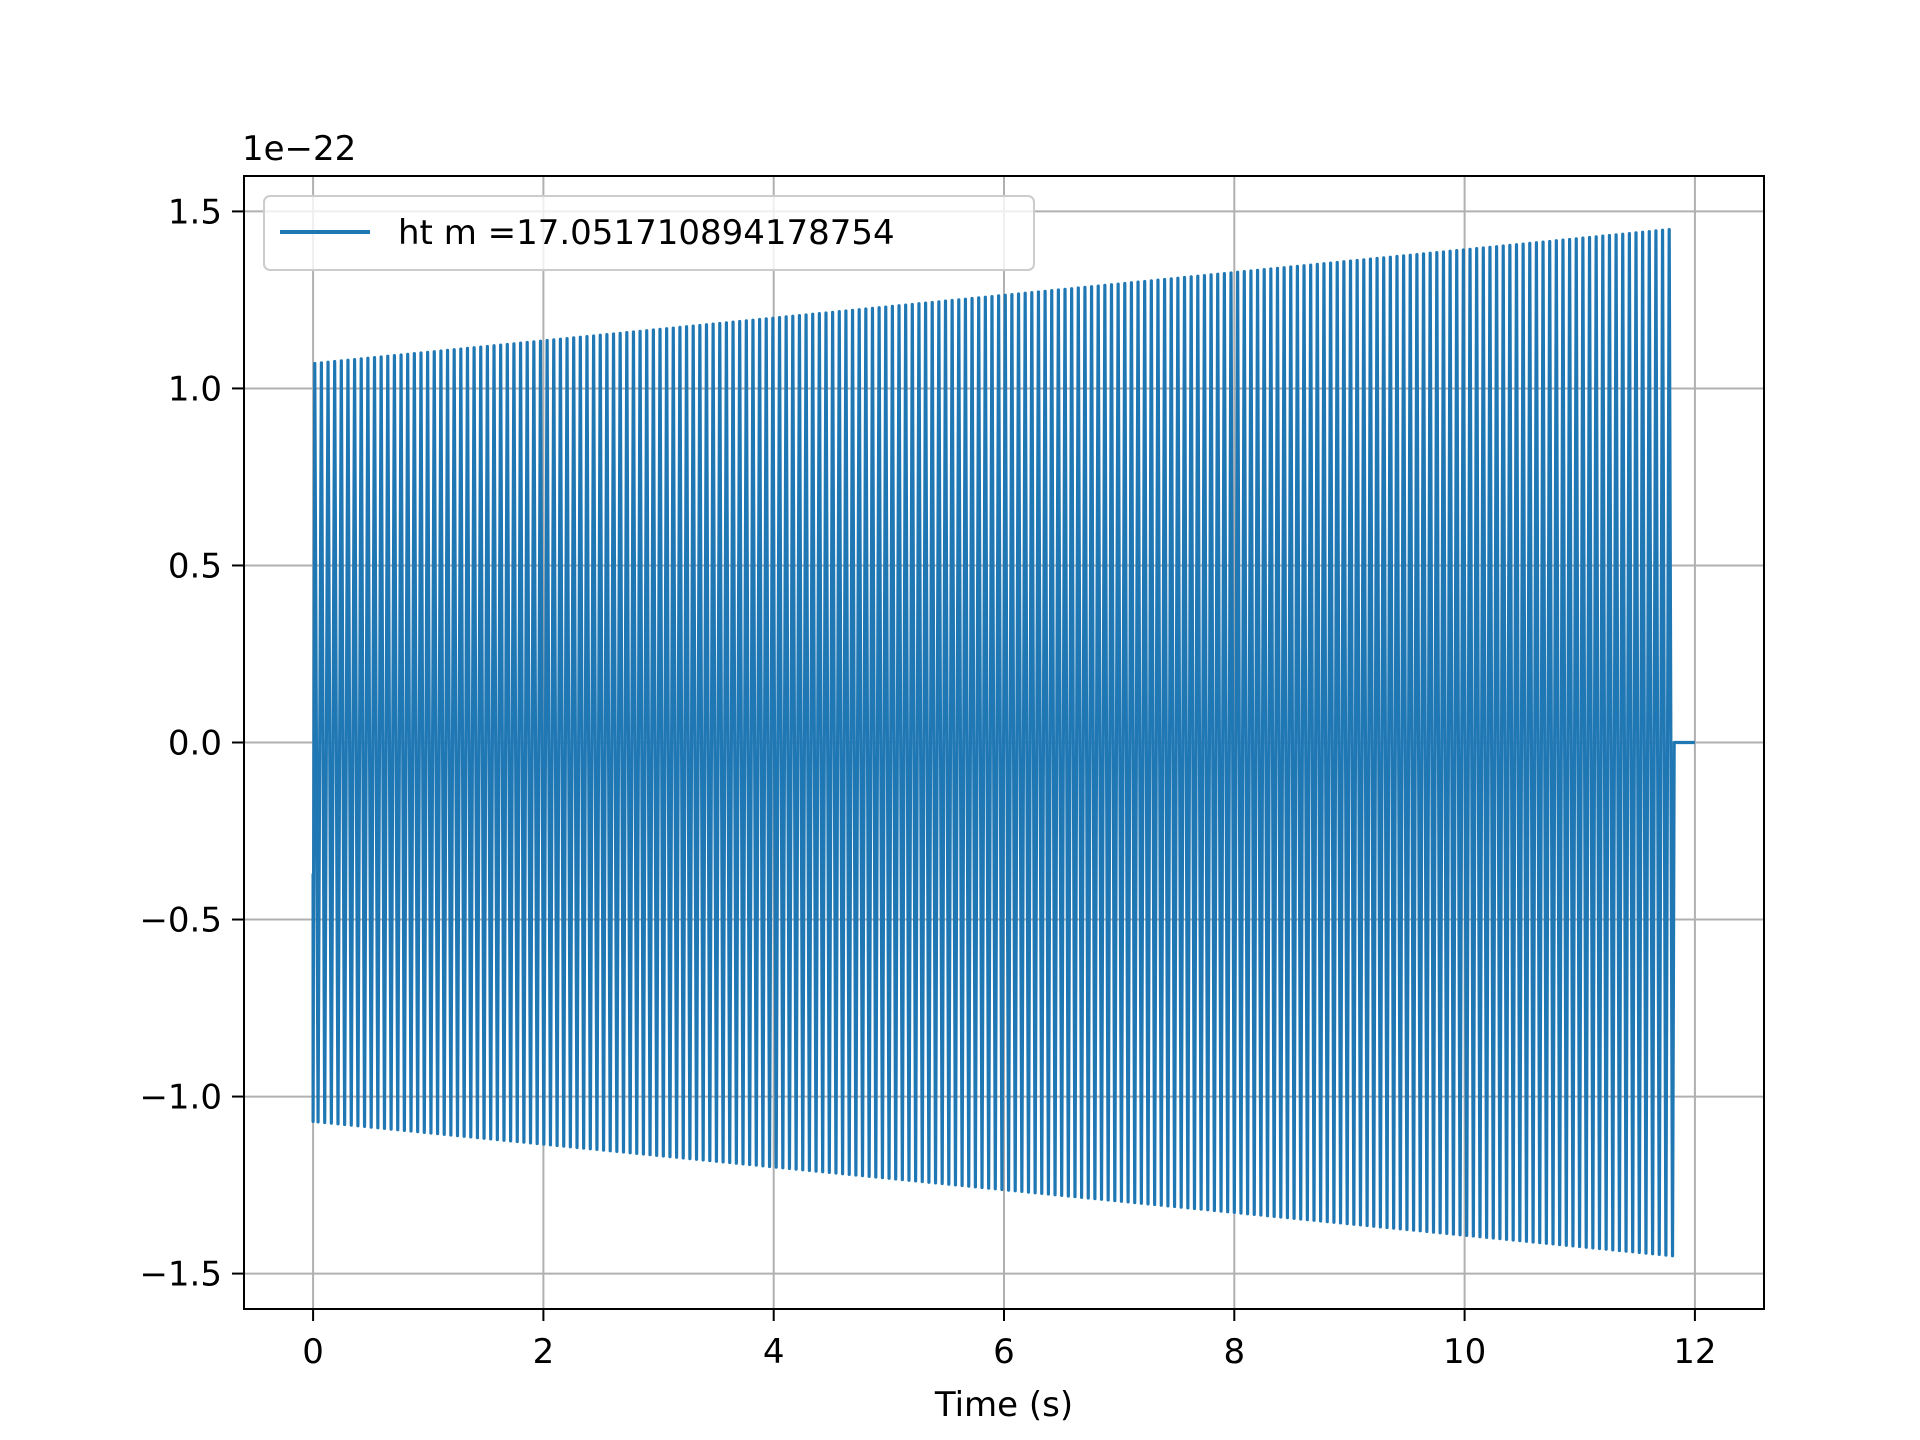  I want to click on x-tick-label: 8, so click(1234, 1352).